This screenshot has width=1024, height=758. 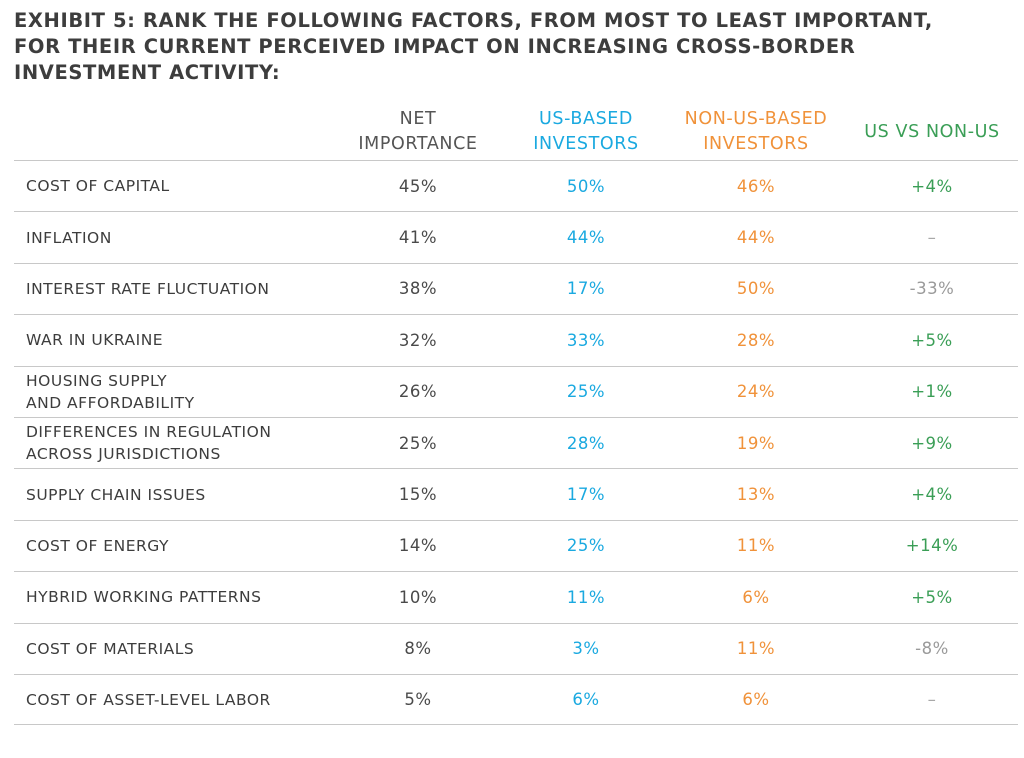 I want to click on us-vs-non-us-value: +1%, so click(x=932, y=392).